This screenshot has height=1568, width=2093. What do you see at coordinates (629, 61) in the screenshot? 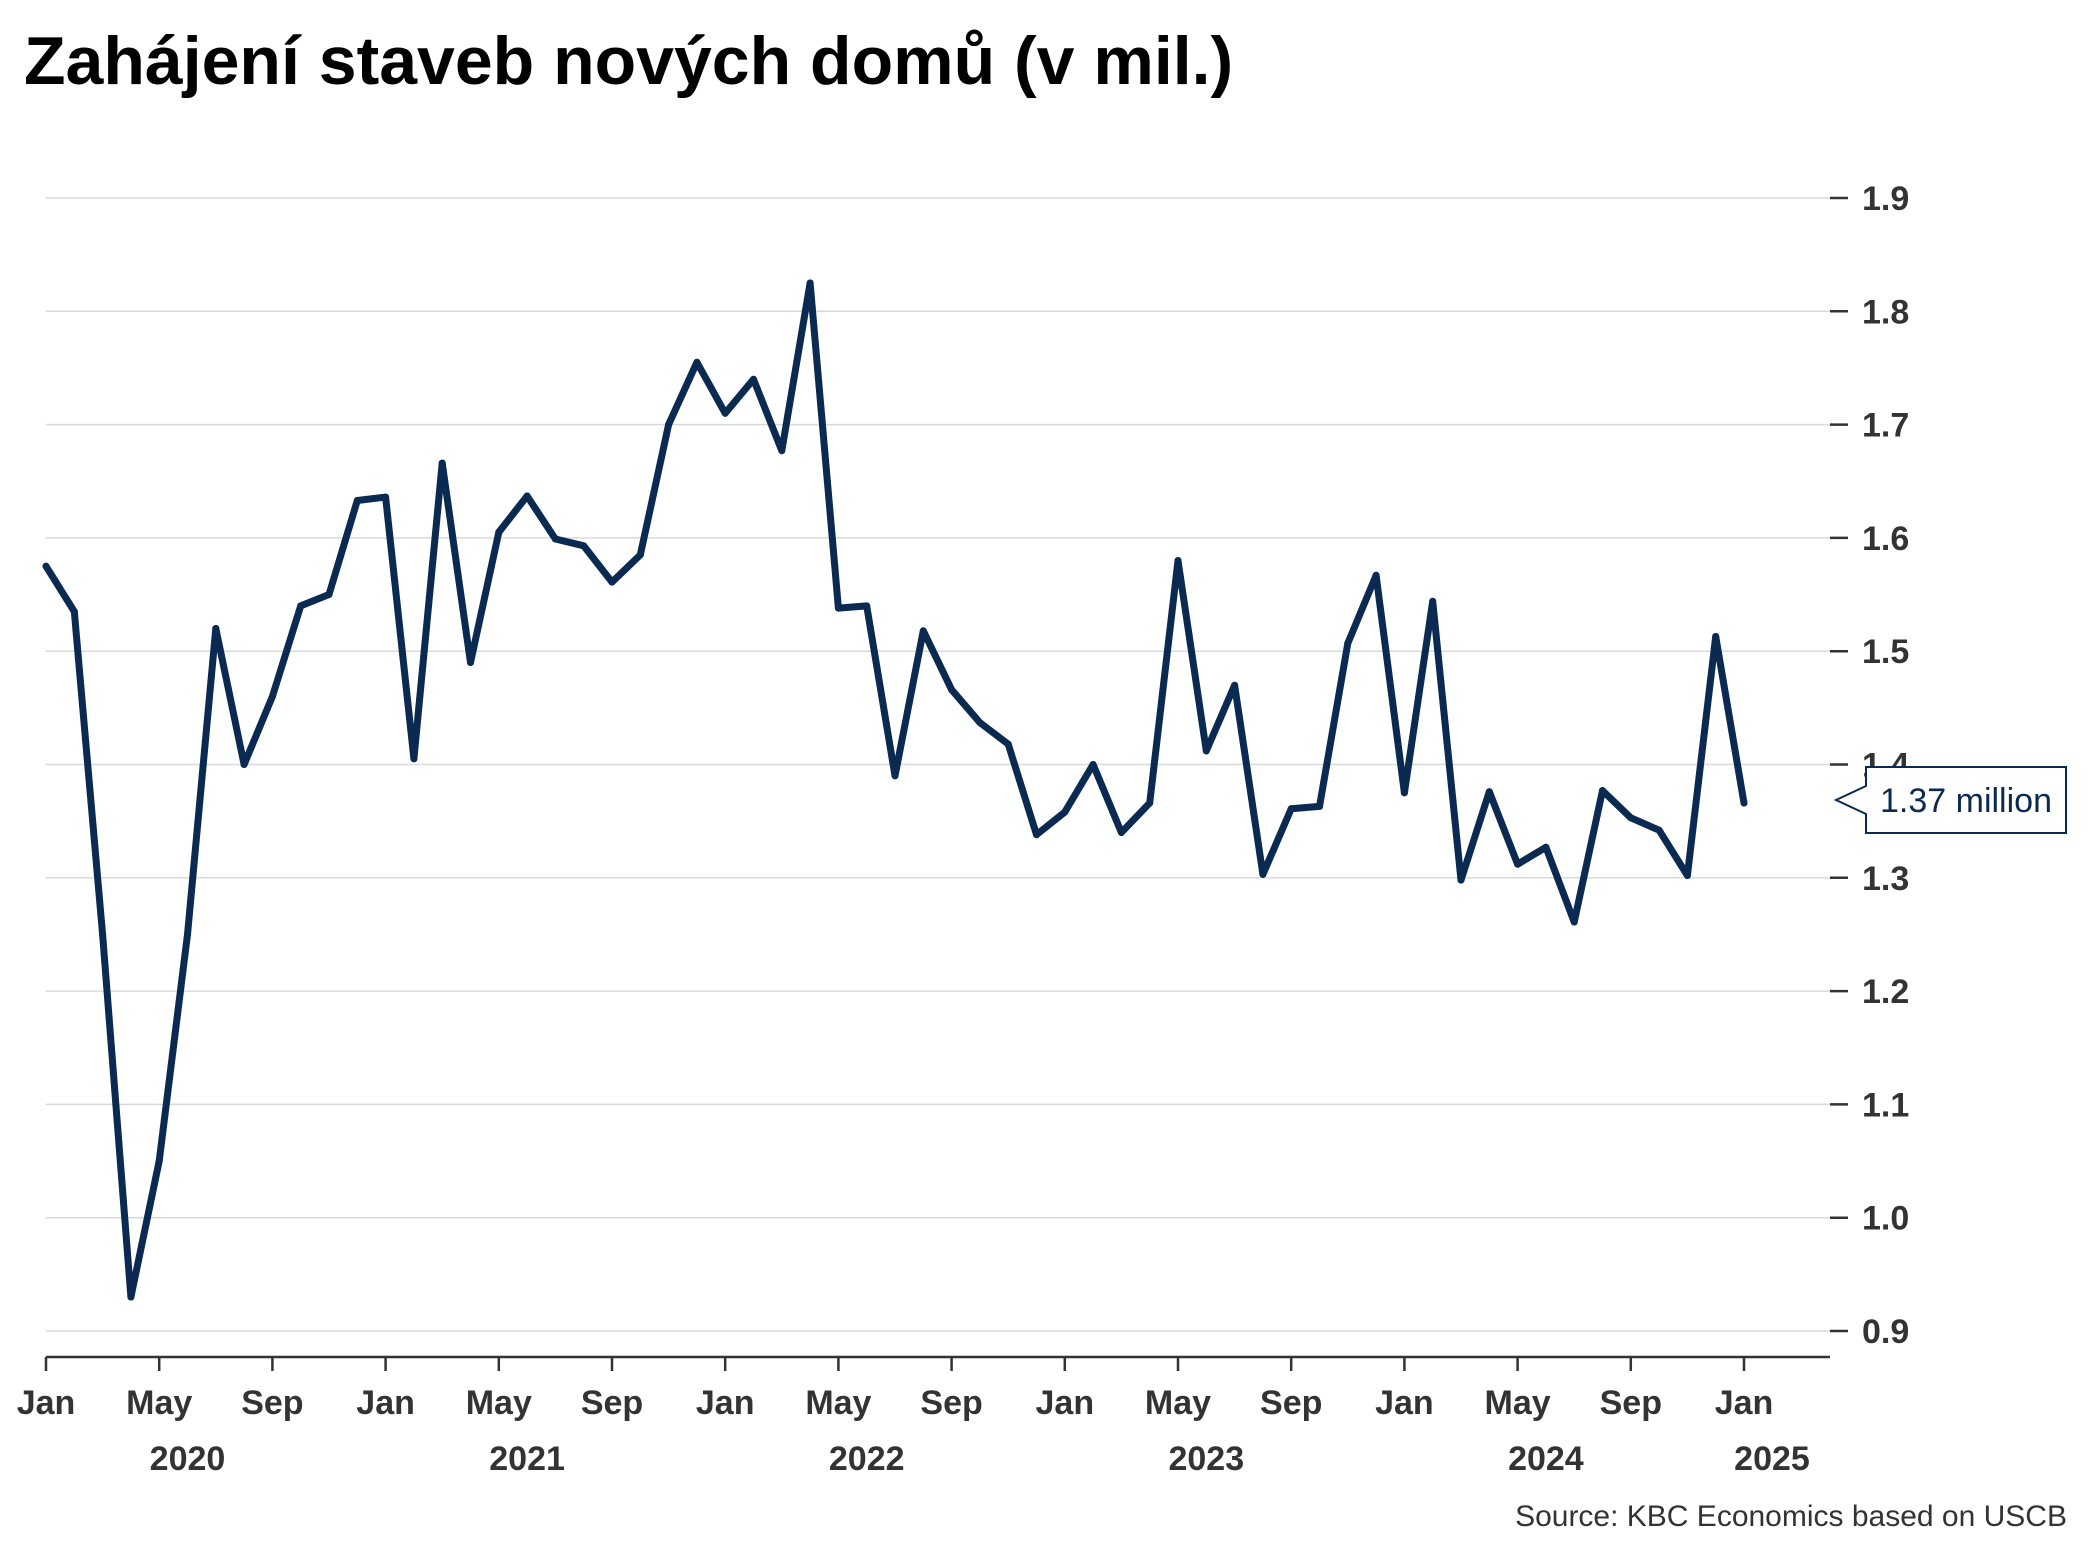
I see `chart-title: Zahájení staveb nových domů (v mil.)` at bounding box center [629, 61].